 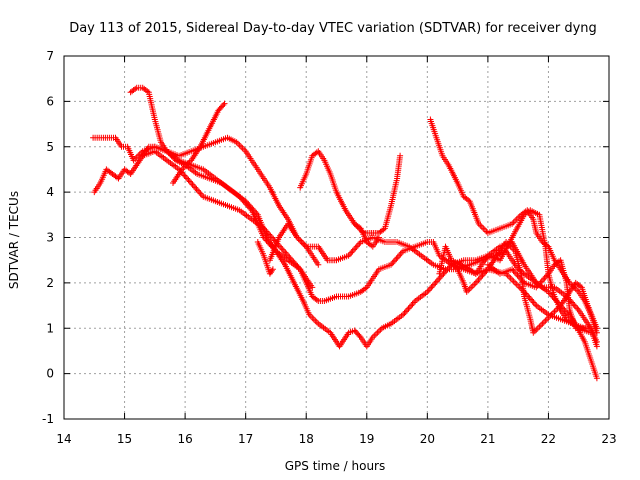 I want to click on y-axis-label: SDTVAR / TECUs, so click(x=14, y=240).